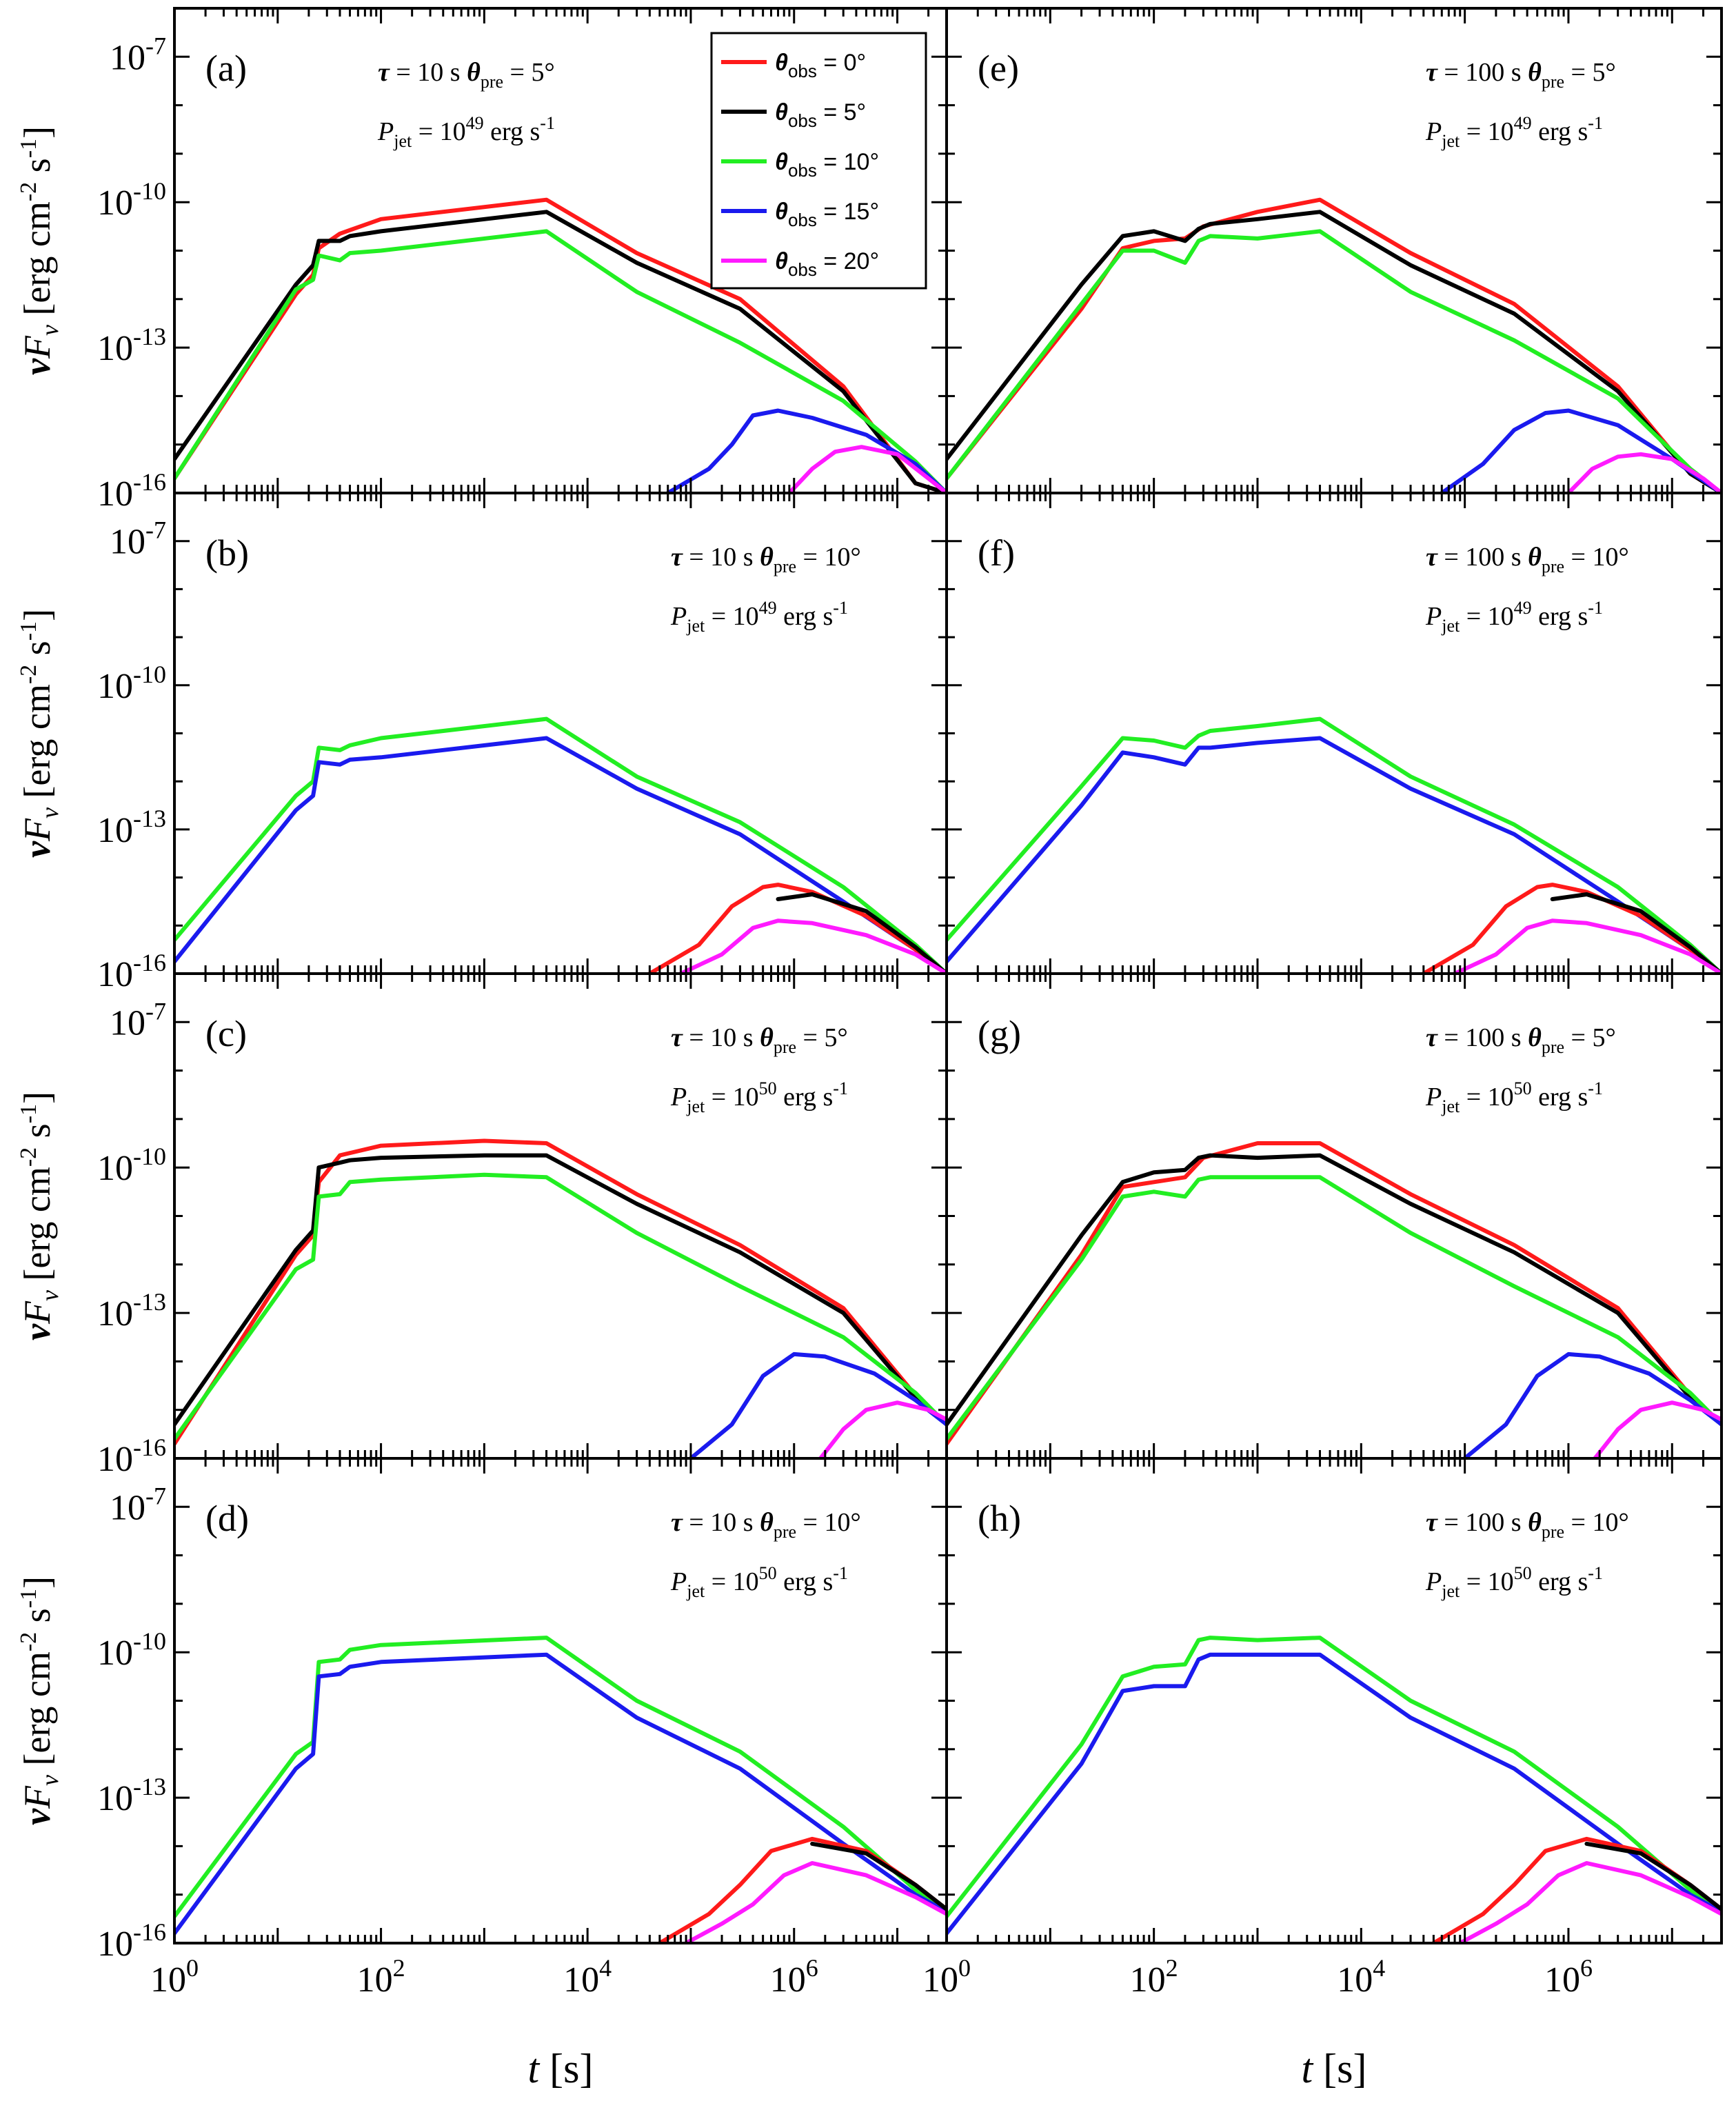  Describe the element at coordinates (768, 608) in the screenshot. I see `pjet-exp: 49` at that location.